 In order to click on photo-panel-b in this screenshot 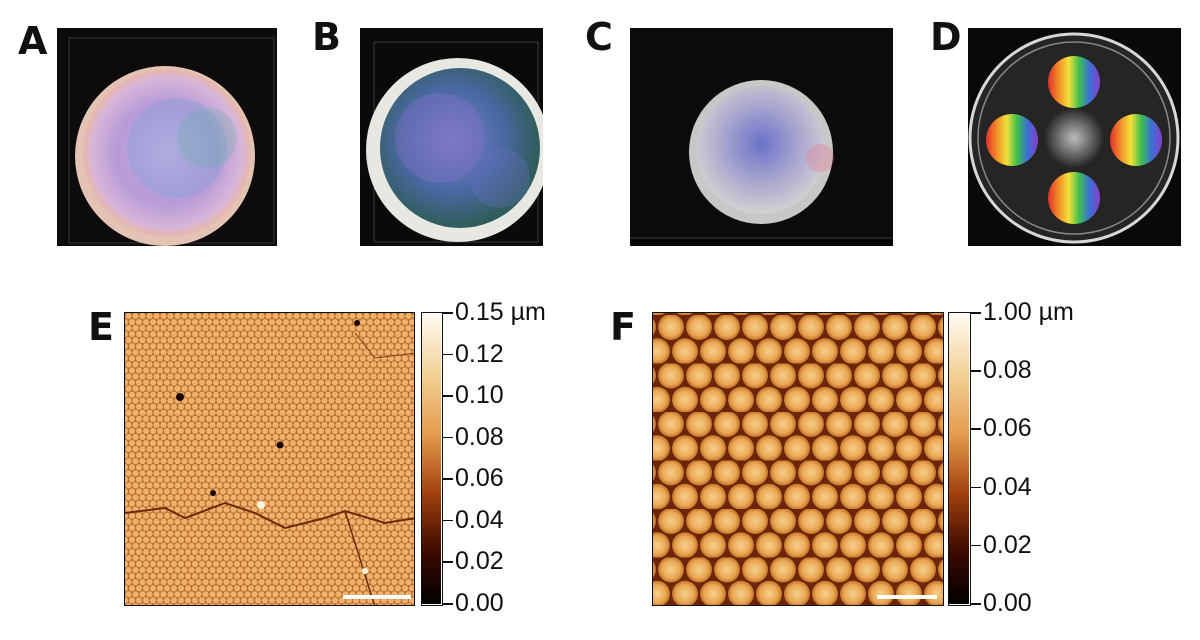, I will do `click(451, 137)`.